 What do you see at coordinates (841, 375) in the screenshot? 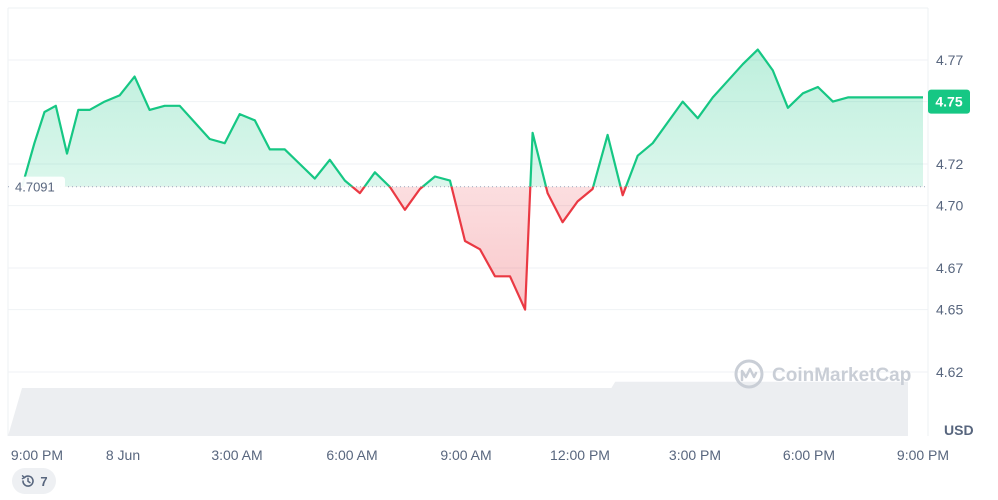
I see `watermark-text: CoinMarketCap` at bounding box center [841, 375].